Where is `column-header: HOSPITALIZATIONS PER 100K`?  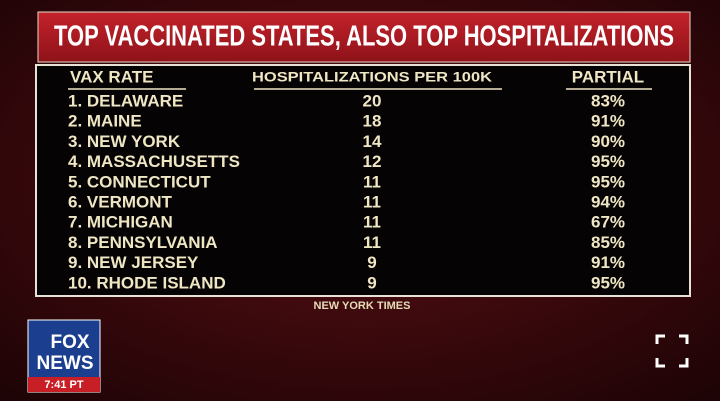 column-header: HOSPITALIZATIONS PER 100K is located at coordinates (372, 77).